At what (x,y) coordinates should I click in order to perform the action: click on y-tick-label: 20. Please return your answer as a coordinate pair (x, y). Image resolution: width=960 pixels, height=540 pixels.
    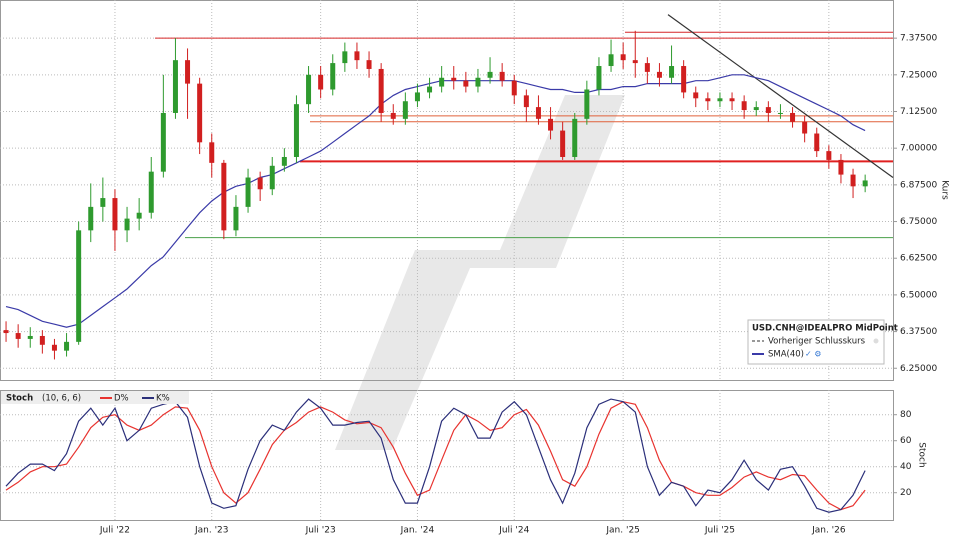
    Looking at the image, I should click on (906, 493).